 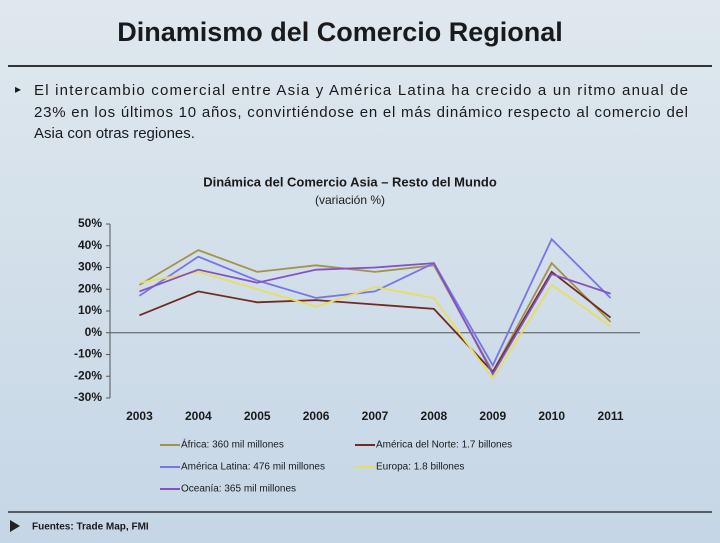 What do you see at coordinates (420, 467) in the screenshot?
I see `legend-label: Europa: 1.8 billones` at bounding box center [420, 467].